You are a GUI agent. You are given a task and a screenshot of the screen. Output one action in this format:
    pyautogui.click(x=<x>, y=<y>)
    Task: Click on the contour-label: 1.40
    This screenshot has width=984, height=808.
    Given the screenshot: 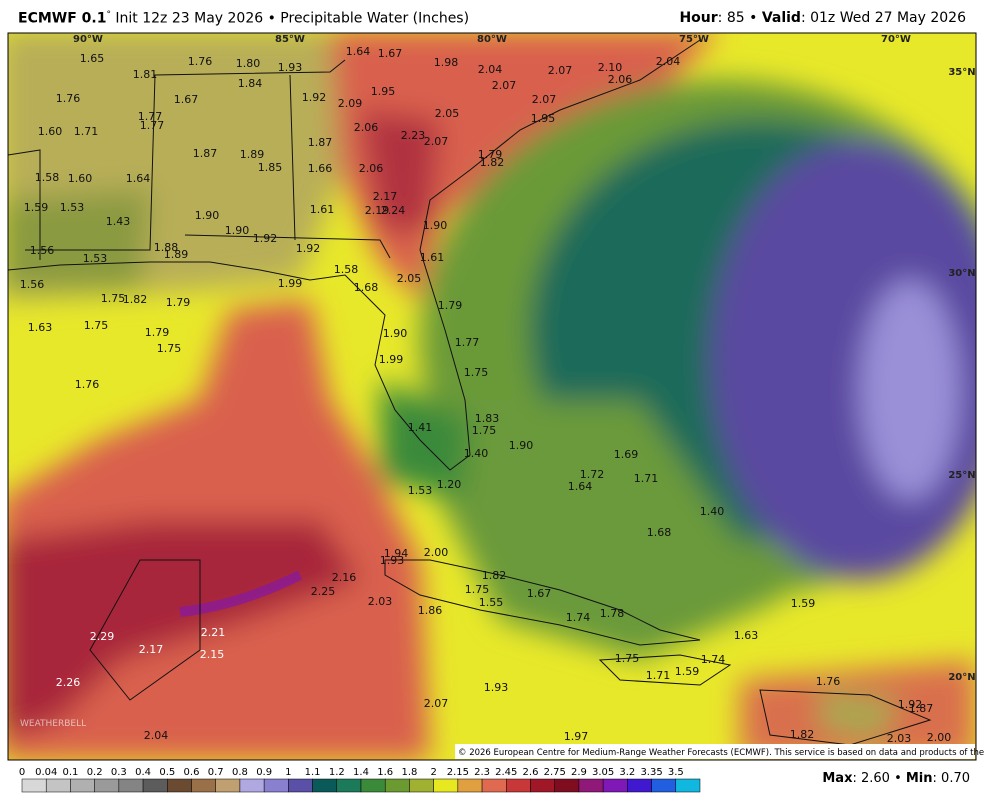 What is the action you would take?
    pyautogui.click(x=476, y=453)
    